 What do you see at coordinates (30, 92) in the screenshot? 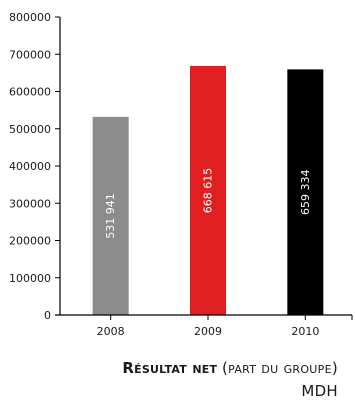
I see `y-tick-label: 600000` at bounding box center [30, 92].